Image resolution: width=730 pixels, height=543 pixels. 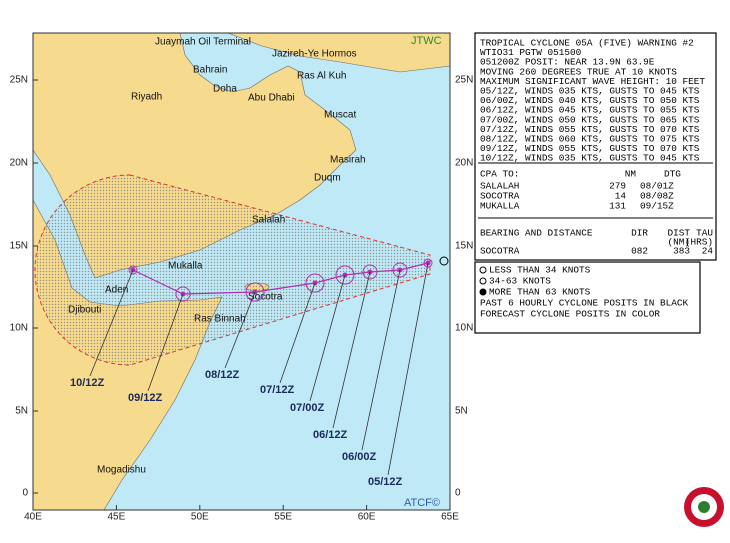 I want to click on legend-note: PAST 6 HOURLY CYCLONE POSITS IN BLACK, so click(x=584, y=302).